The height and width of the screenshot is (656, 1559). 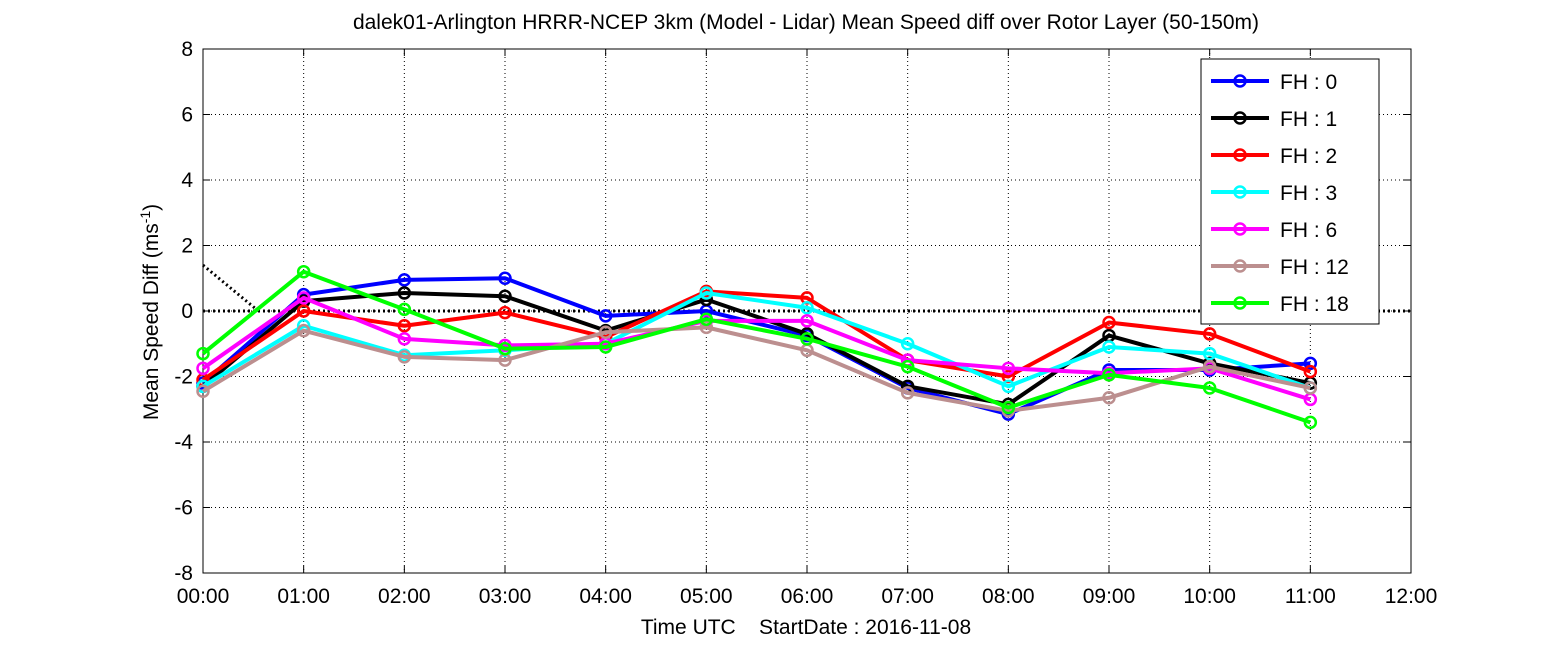 I want to click on y-axis-label: Mean Speed Diff (ms-1), so click(x=150, y=312).